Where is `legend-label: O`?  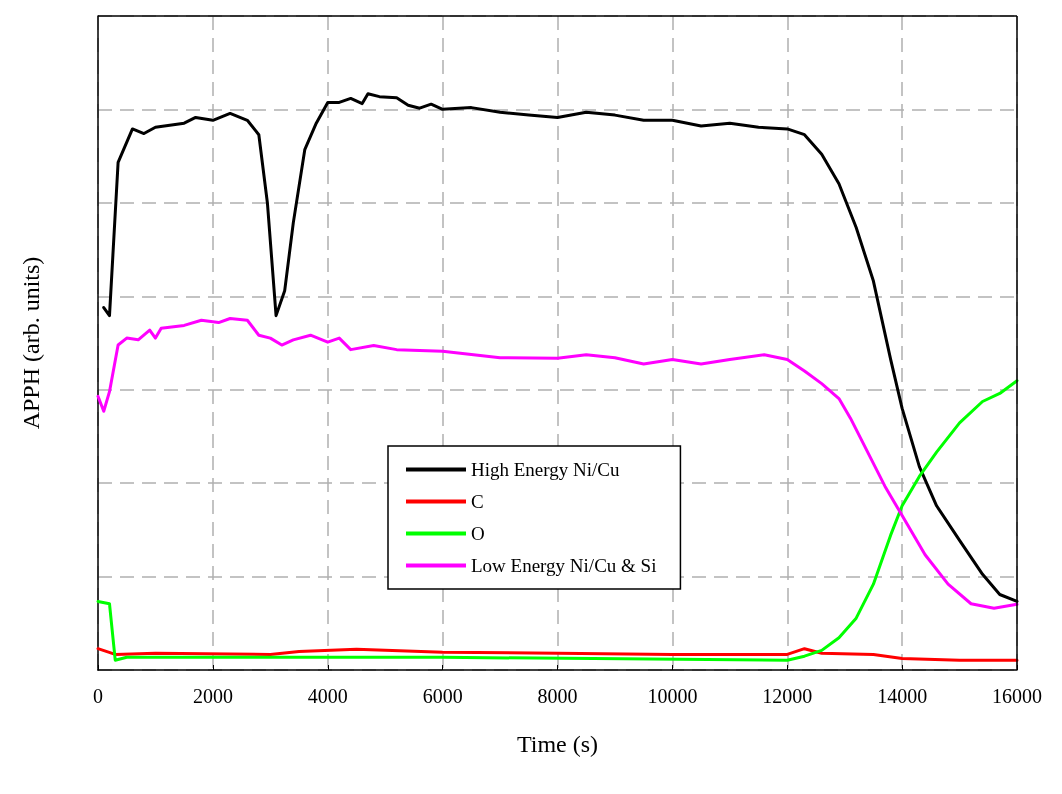 legend-label: O is located at coordinates (478, 533).